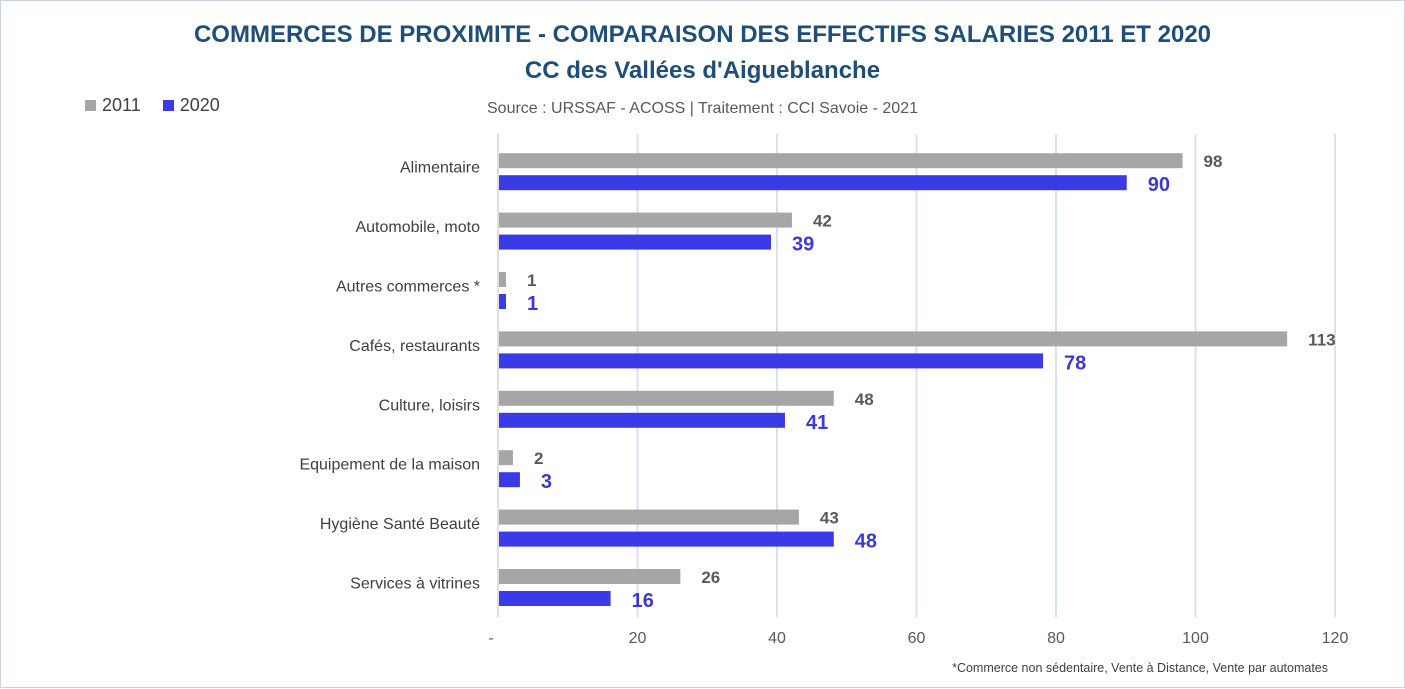 This screenshot has width=1405, height=689. What do you see at coordinates (1075, 363) in the screenshot?
I see `data-label-2020: 78` at bounding box center [1075, 363].